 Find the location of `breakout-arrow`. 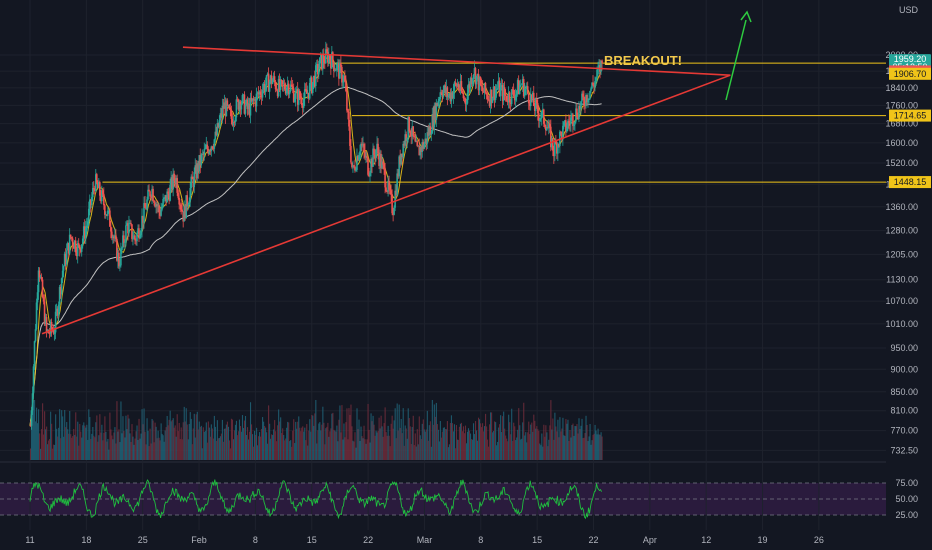

breakout-arrow is located at coordinates (738, 55).